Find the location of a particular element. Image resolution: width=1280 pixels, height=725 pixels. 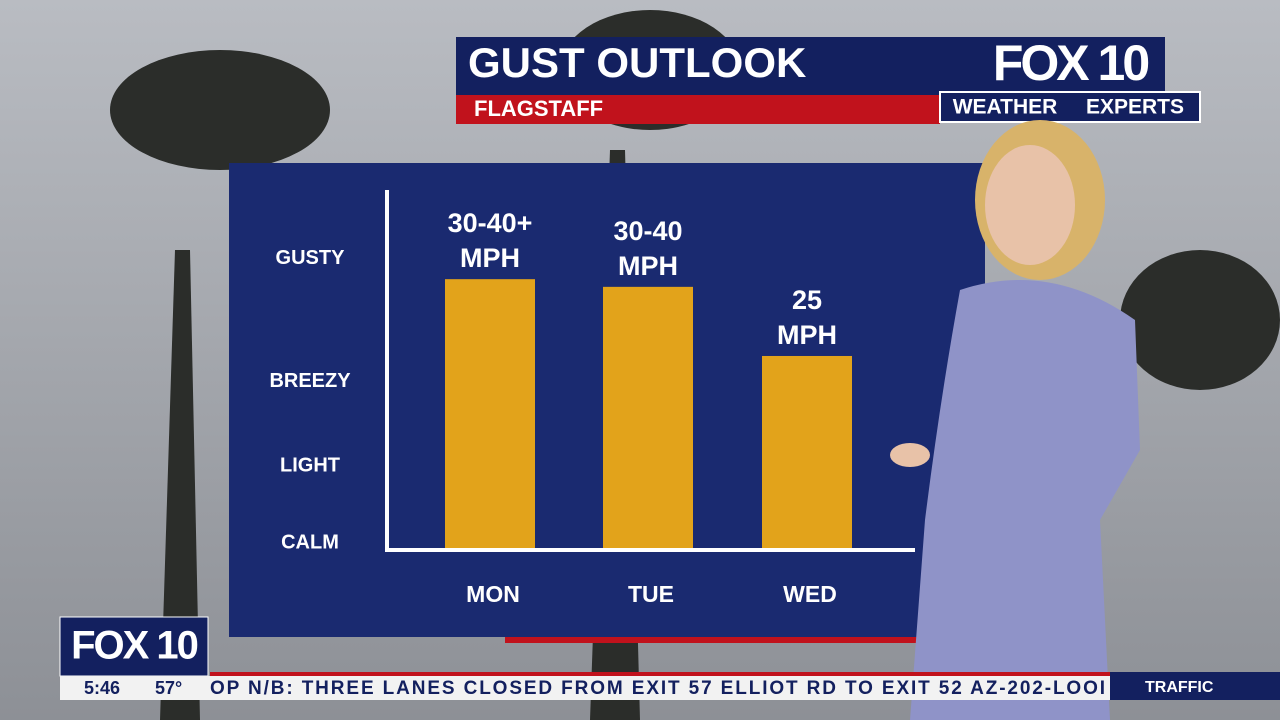

x-tick-label: WED is located at coordinates (810, 594).